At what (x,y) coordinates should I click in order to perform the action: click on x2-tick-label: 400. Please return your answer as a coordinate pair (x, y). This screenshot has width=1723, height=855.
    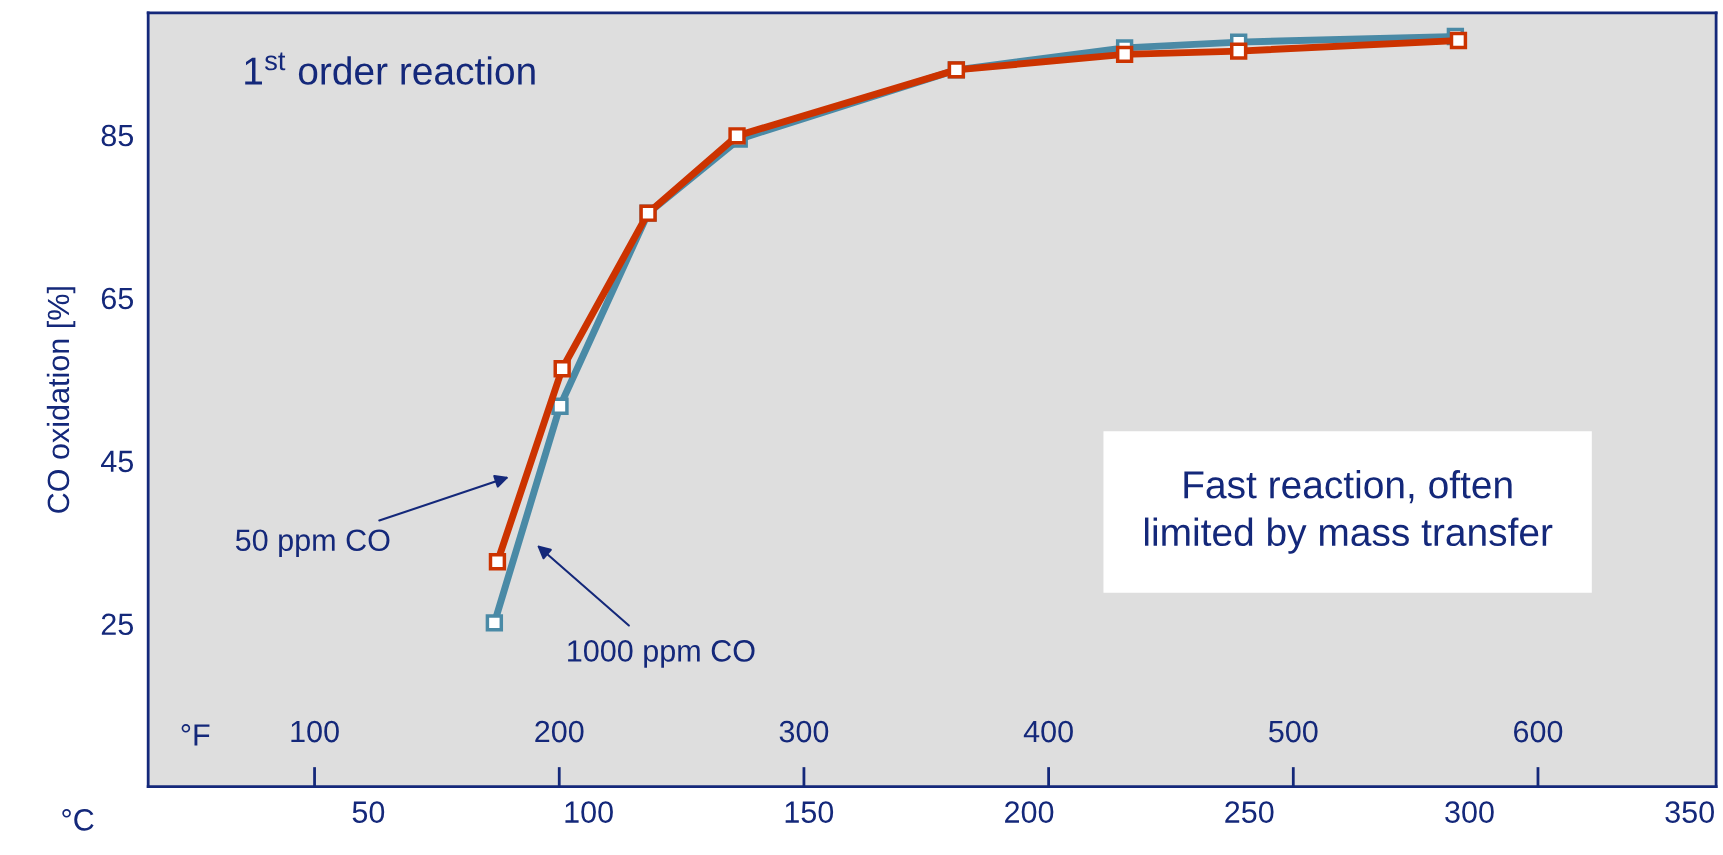
    Looking at the image, I should click on (1048, 731).